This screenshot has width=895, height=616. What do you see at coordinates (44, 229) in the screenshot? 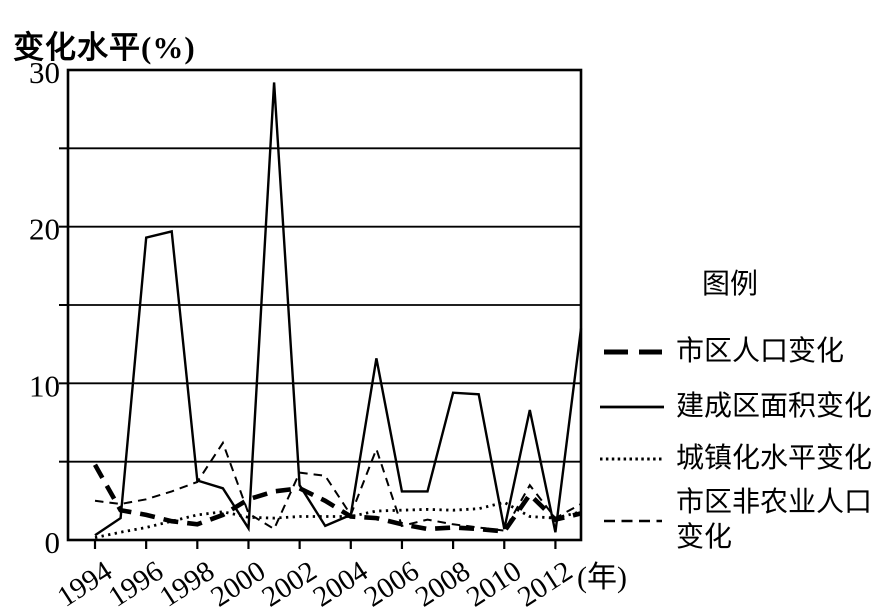
I see `y-tick-label: 20` at bounding box center [44, 229].